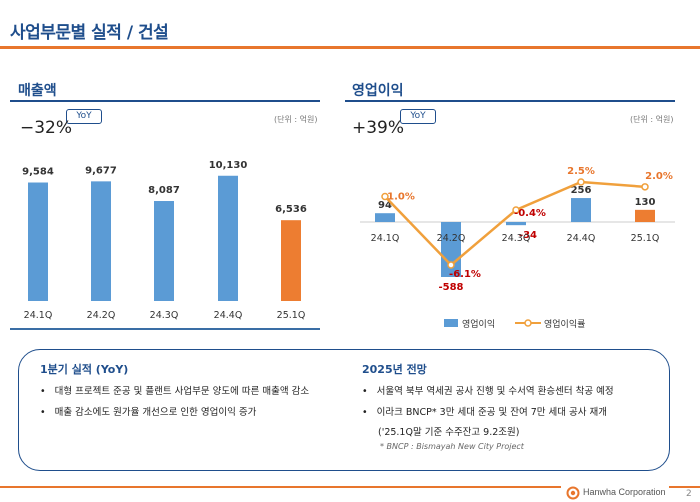 The height and width of the screenshot is (502, 700). I want to click on op-margin-label: -6.1%, so click(465, 274).